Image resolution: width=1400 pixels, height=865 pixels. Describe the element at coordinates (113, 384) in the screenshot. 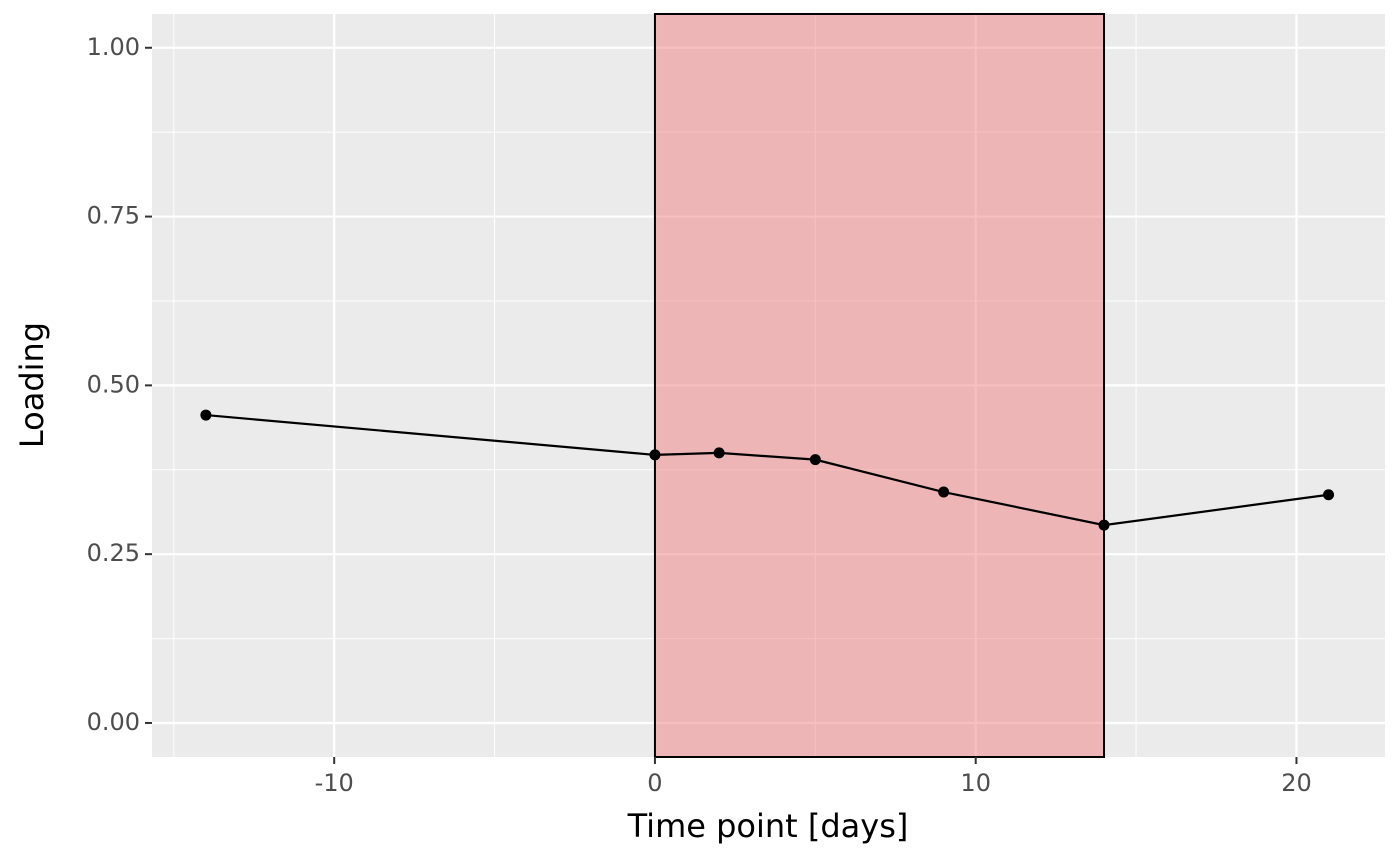

I see `y-tick-label: 0.50` at that location.